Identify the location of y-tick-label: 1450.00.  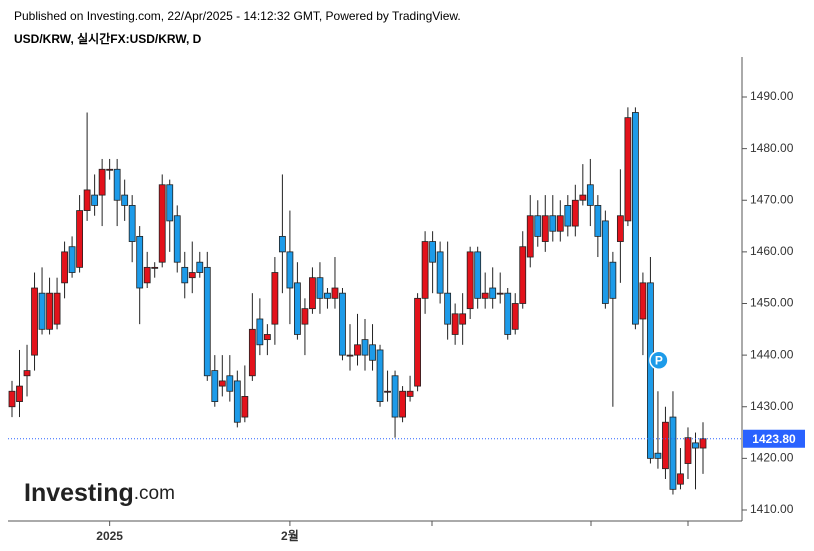
(772, 303).